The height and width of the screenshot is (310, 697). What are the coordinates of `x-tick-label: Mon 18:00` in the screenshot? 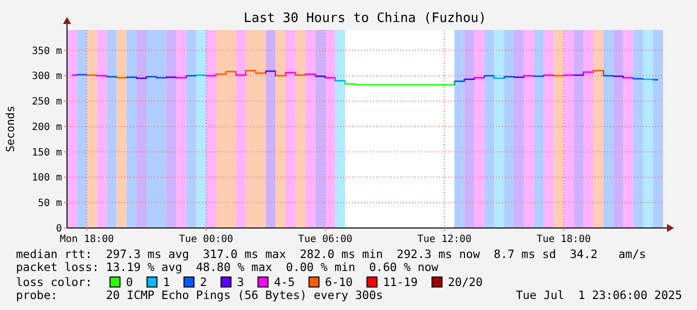 It's located at (87, 239).